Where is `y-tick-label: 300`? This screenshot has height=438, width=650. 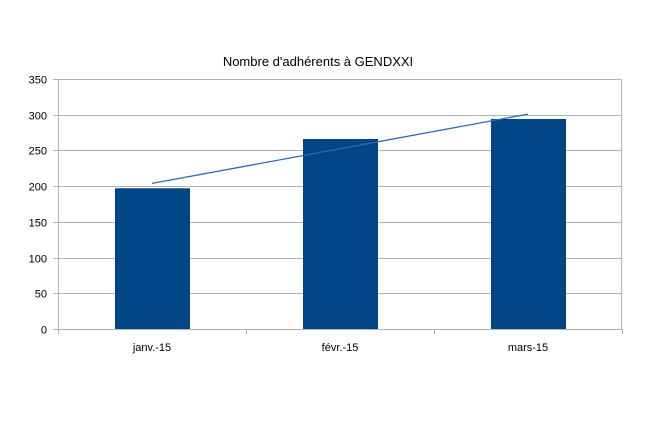
y-tick-label: 300 is located at coordinates (38, 117).